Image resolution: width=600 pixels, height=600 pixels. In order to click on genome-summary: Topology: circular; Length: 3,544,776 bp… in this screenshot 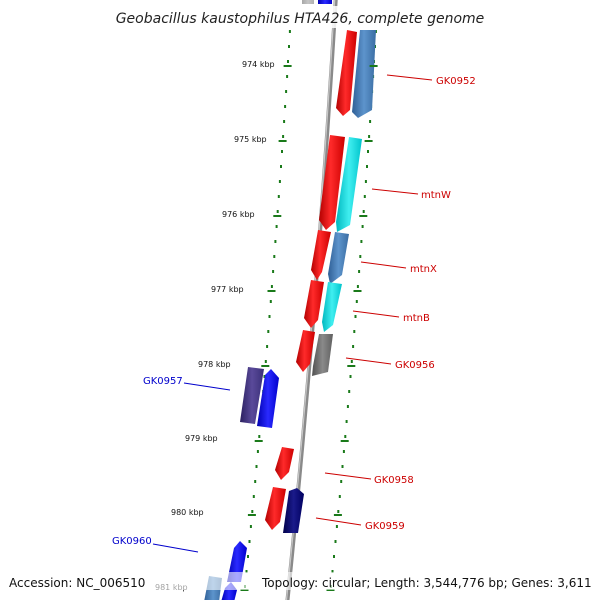, I will do `click(426, 583)`.